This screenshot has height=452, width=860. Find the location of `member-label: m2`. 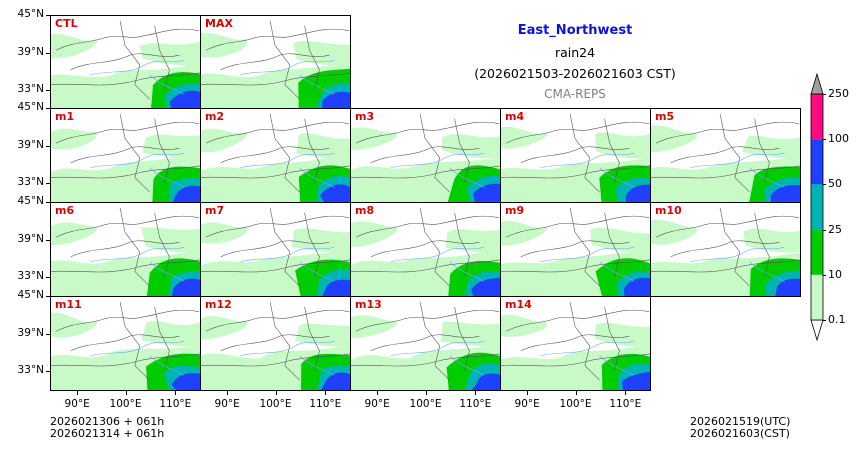

member-label: m2 is located at coordinates (215, 116).